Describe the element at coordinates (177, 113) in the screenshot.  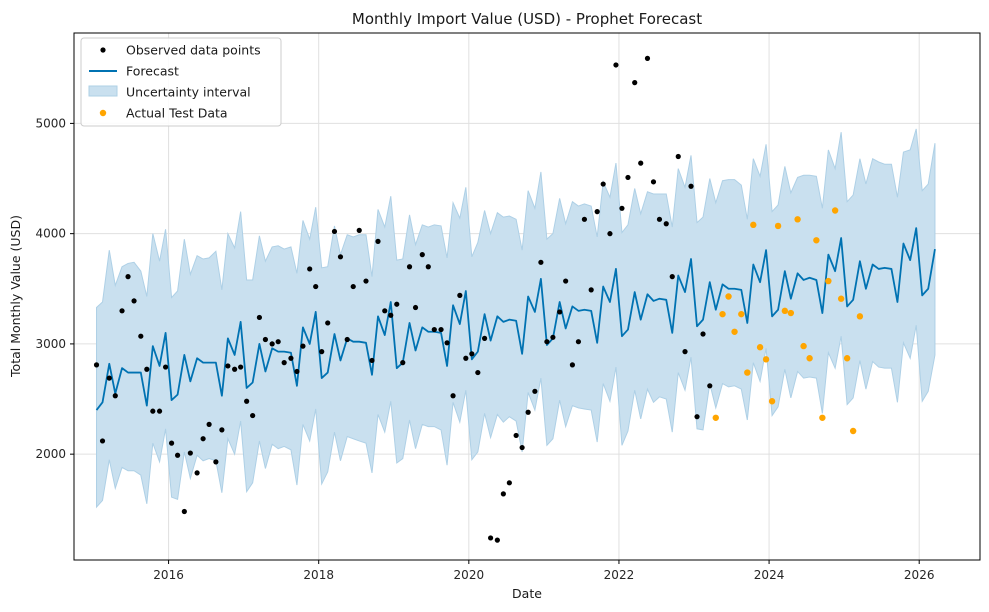
I see `legend-test-label: Actual Test Data` at that location.